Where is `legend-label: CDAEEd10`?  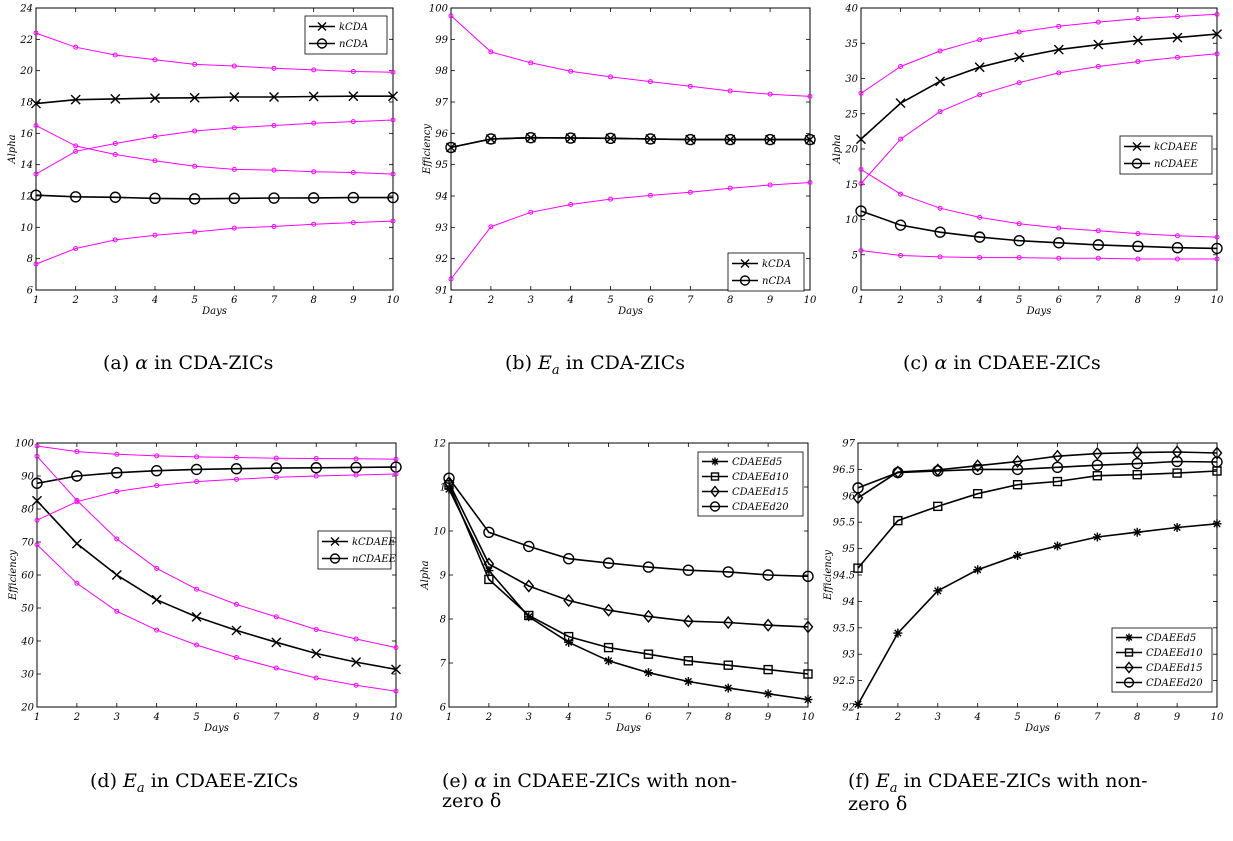 legend-label: CDAEEd10 is located at coordinates (760, 477).